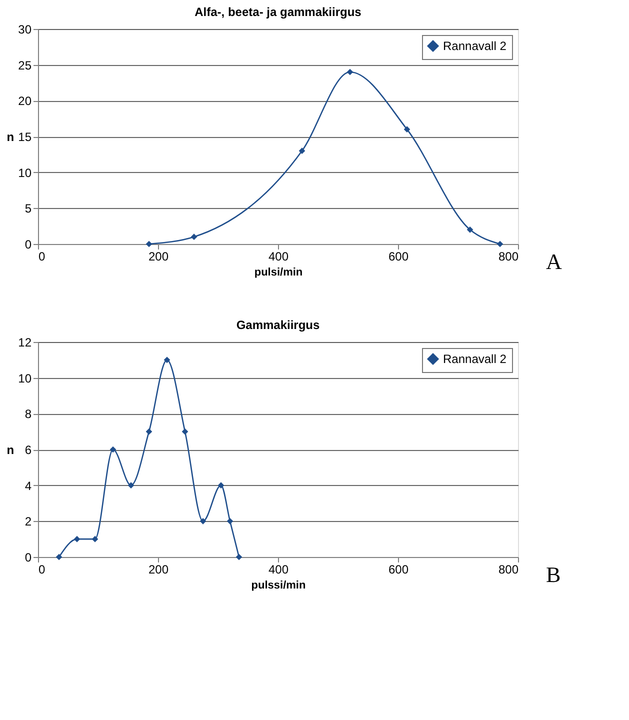  Describe the element at coordinates (25, 29) in the screenshot. I see `y-tick-label: 30` at that location.